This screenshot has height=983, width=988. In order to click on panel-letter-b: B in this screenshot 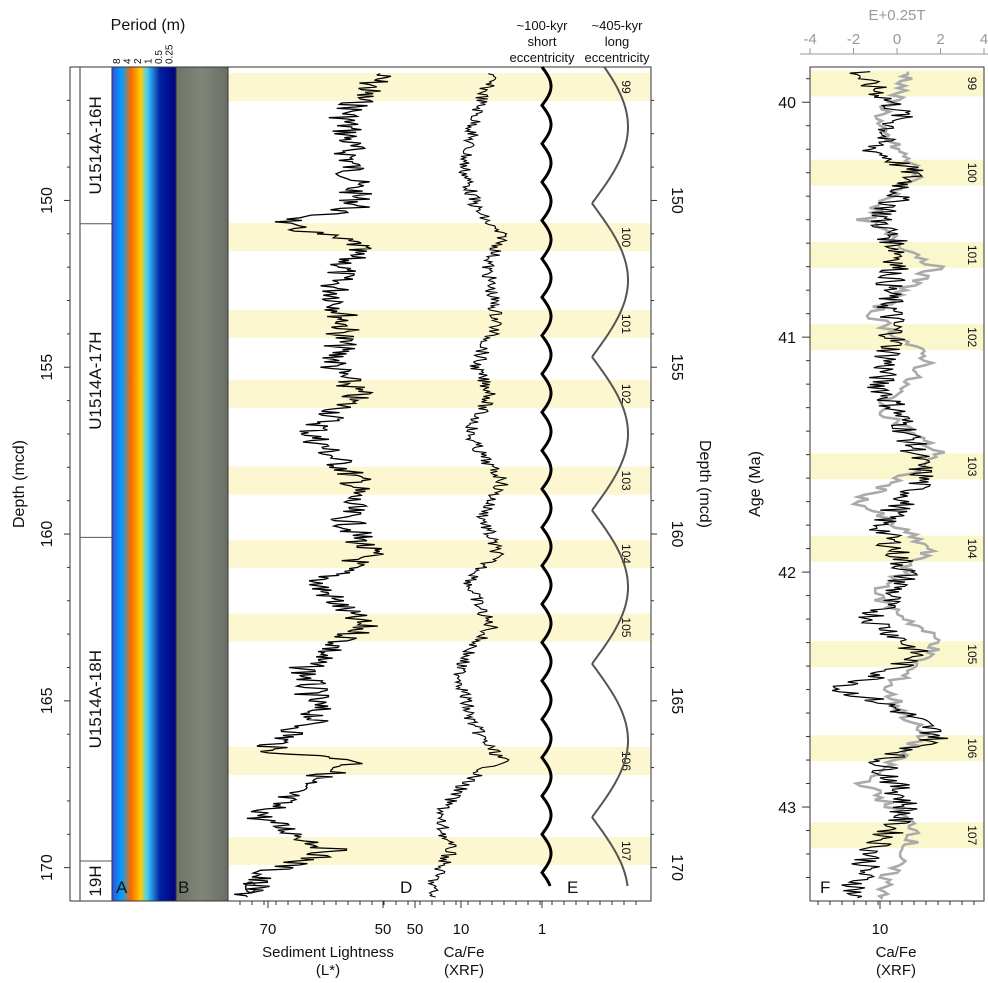, I will do `click(183, 887)`.